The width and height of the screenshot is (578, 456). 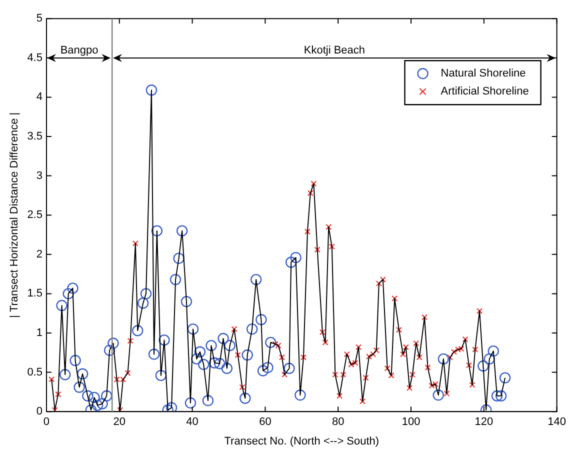 What do you see at coordinates (39, 18) in the screenshot?
I see `y-tick-label: 5` at bounding box center [39, 18].